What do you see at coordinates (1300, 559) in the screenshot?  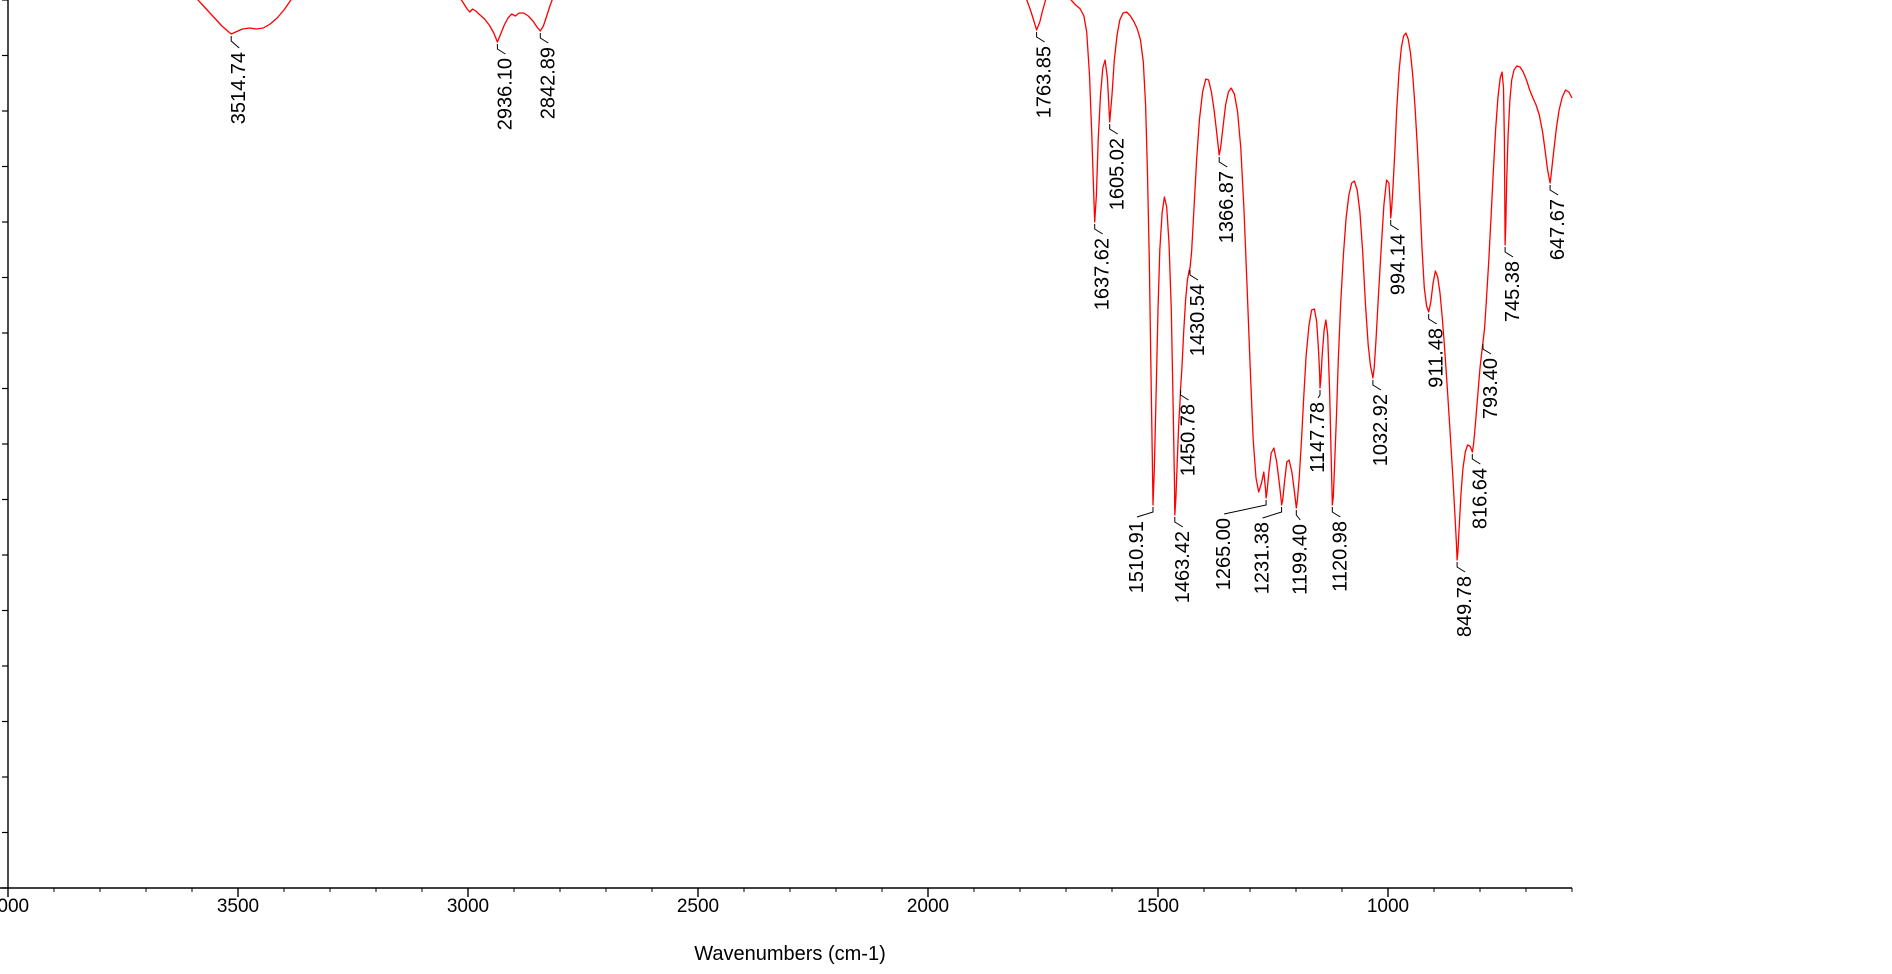 I see `peak-label: 1199.40` at bounding box center [1300, 559].